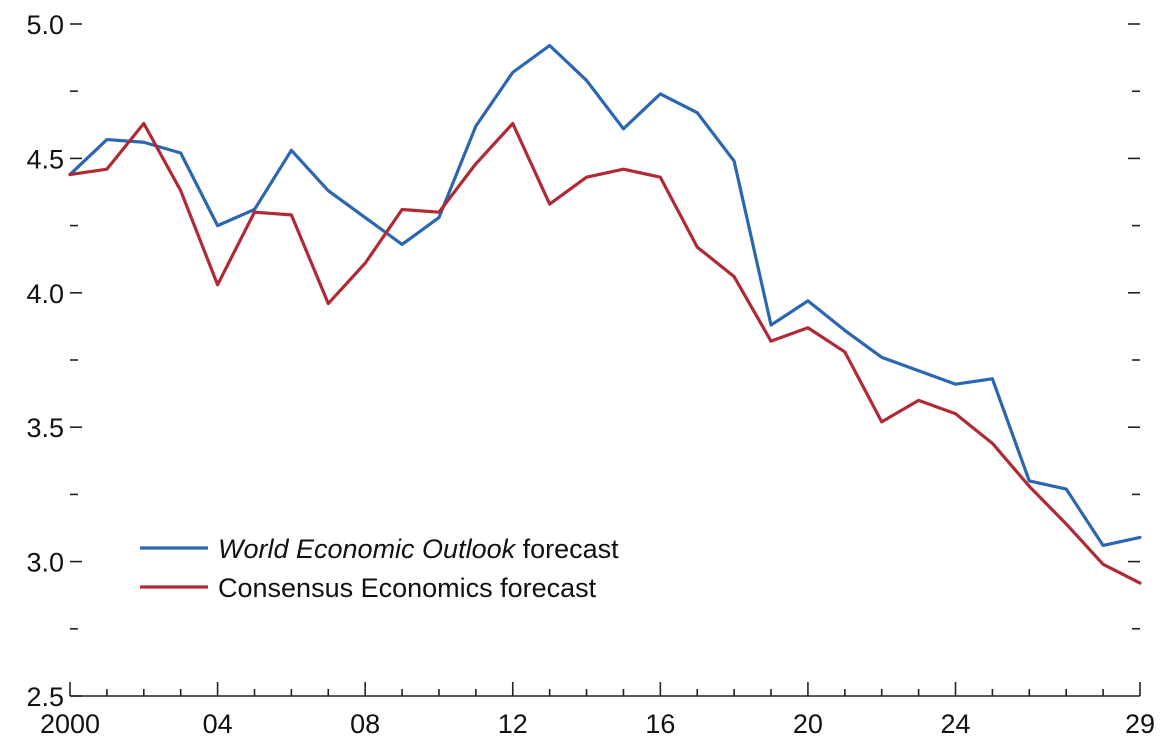 The height and width of the screenshot is (747, 1162). I want to click on x-tick-label: 16, so click(660, 724).